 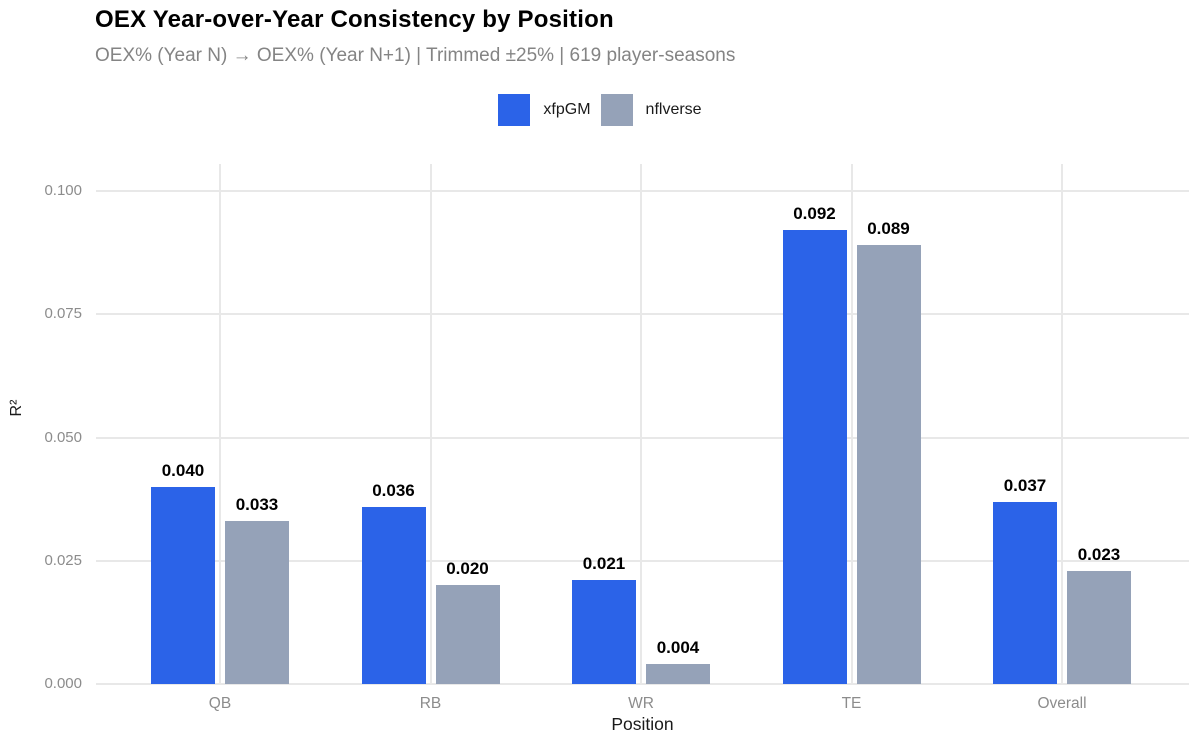 I want to click on legend-item-nflverse: nflverse, so click(x=651, y=110).